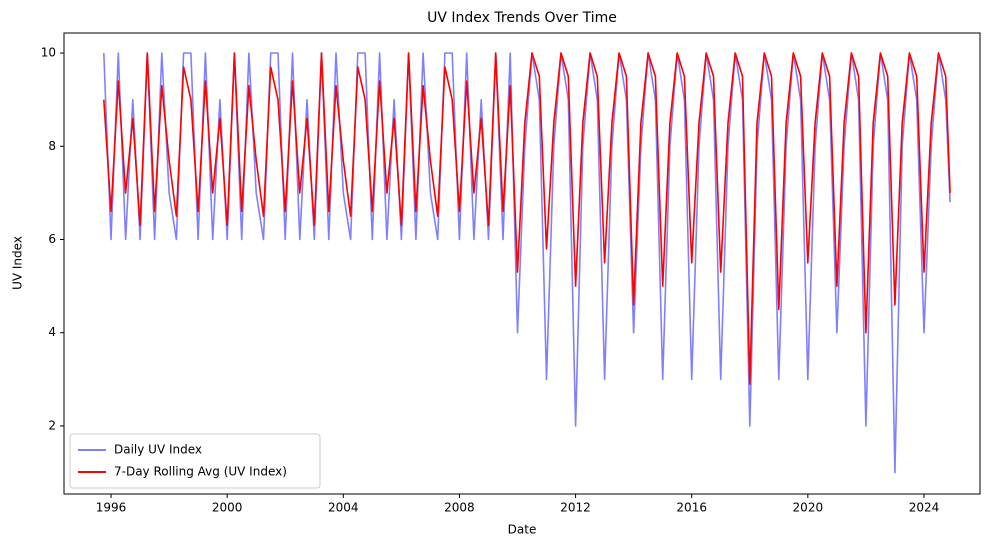 This screenshot has width=996, height=551. Describe the element at coordinates (48, 53) in the screenshot. I see `y-tick-label: 10` at that location.